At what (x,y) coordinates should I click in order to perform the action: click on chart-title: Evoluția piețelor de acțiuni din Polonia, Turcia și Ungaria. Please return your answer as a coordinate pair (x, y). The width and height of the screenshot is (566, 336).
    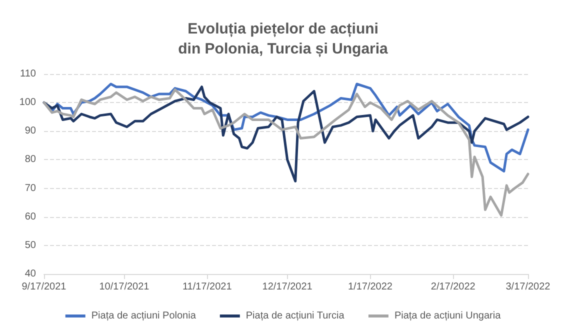
    Looking at the image, I should click on (283, 39).